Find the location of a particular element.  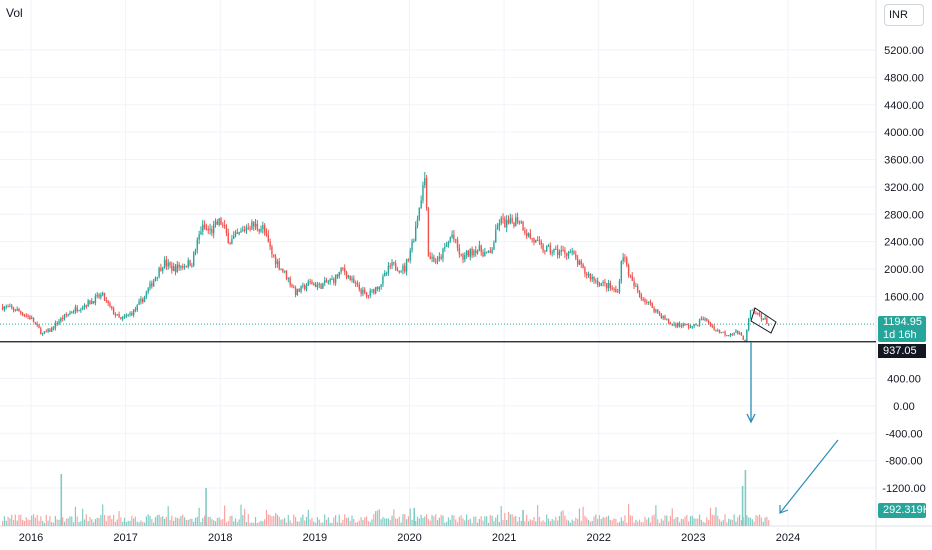

currency-button: INR is located at coordinates (904, 15).